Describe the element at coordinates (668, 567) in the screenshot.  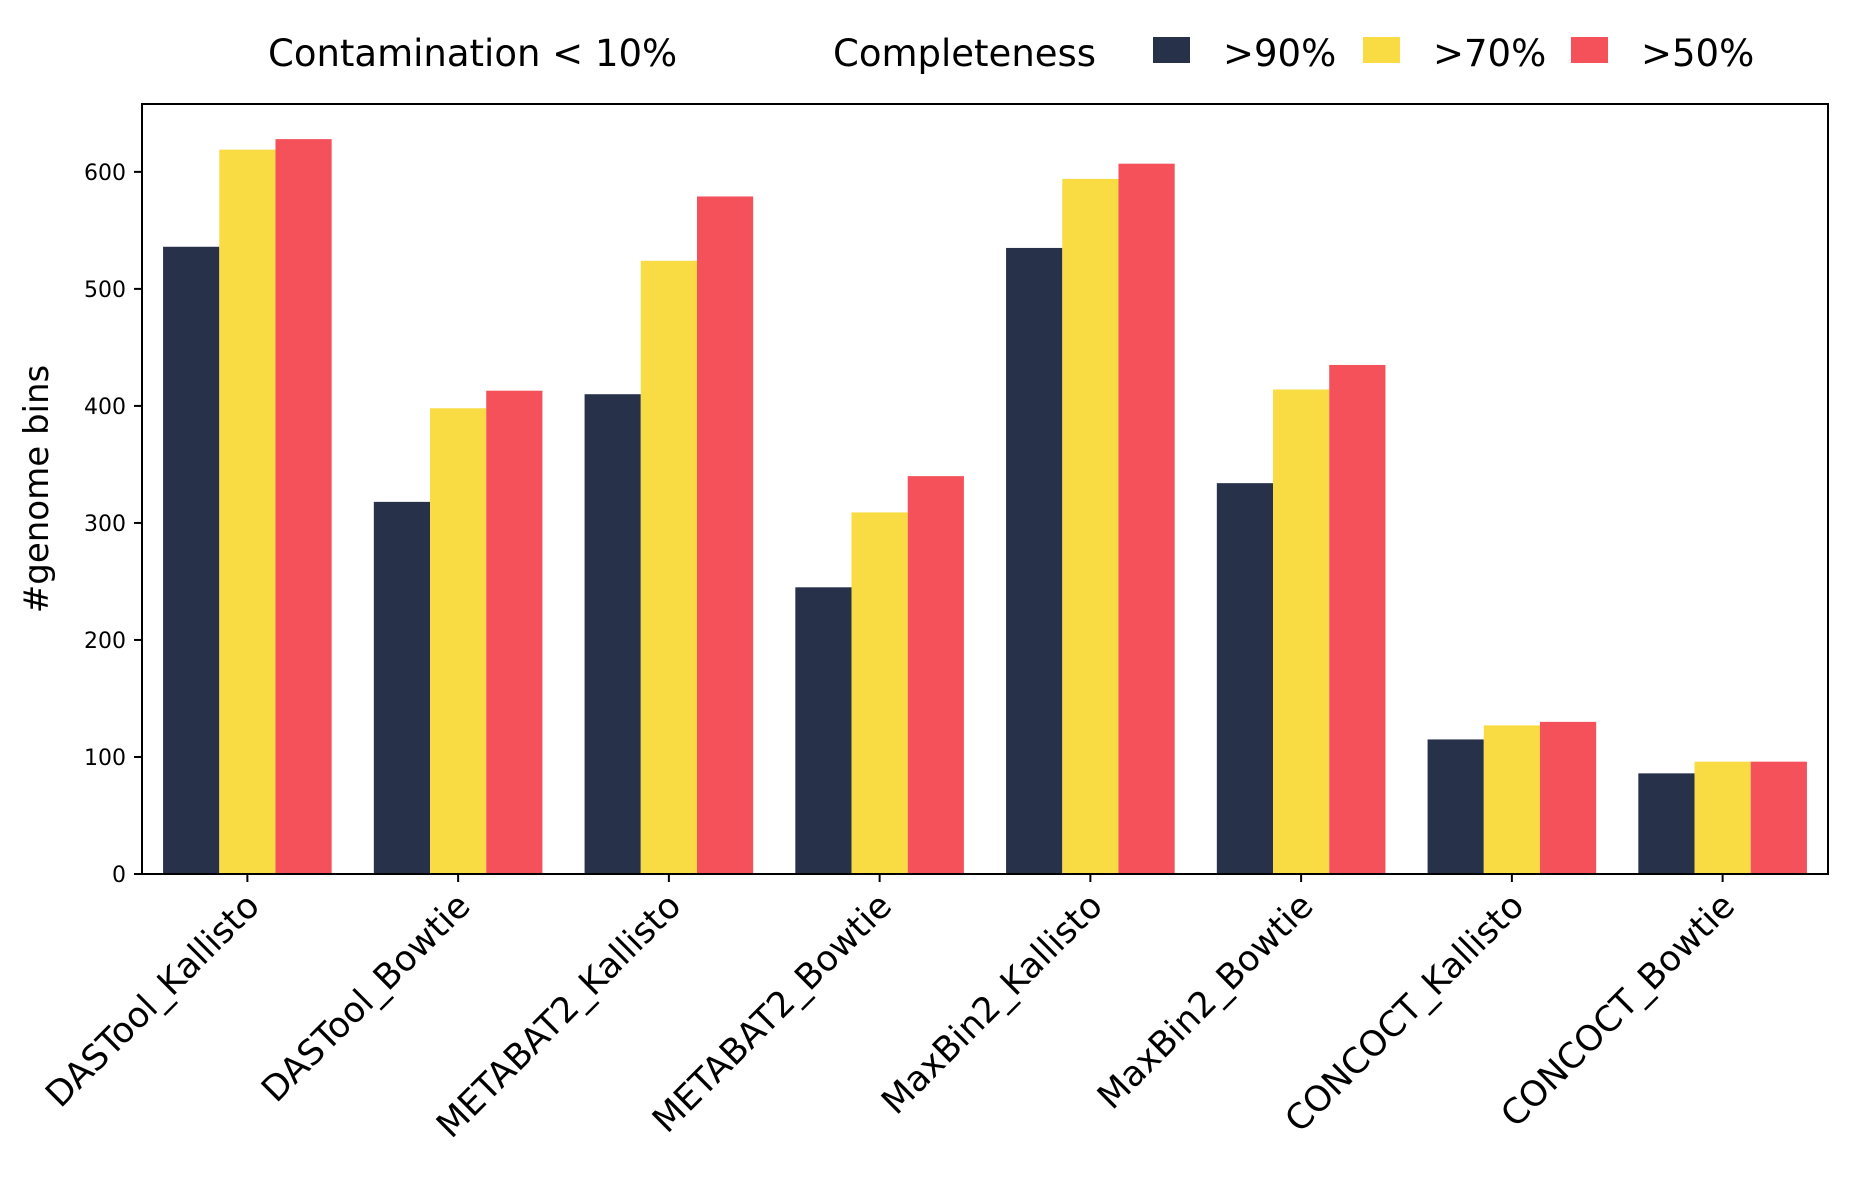
I see `bar-METABAT2_Kallisto->70%` at that location.